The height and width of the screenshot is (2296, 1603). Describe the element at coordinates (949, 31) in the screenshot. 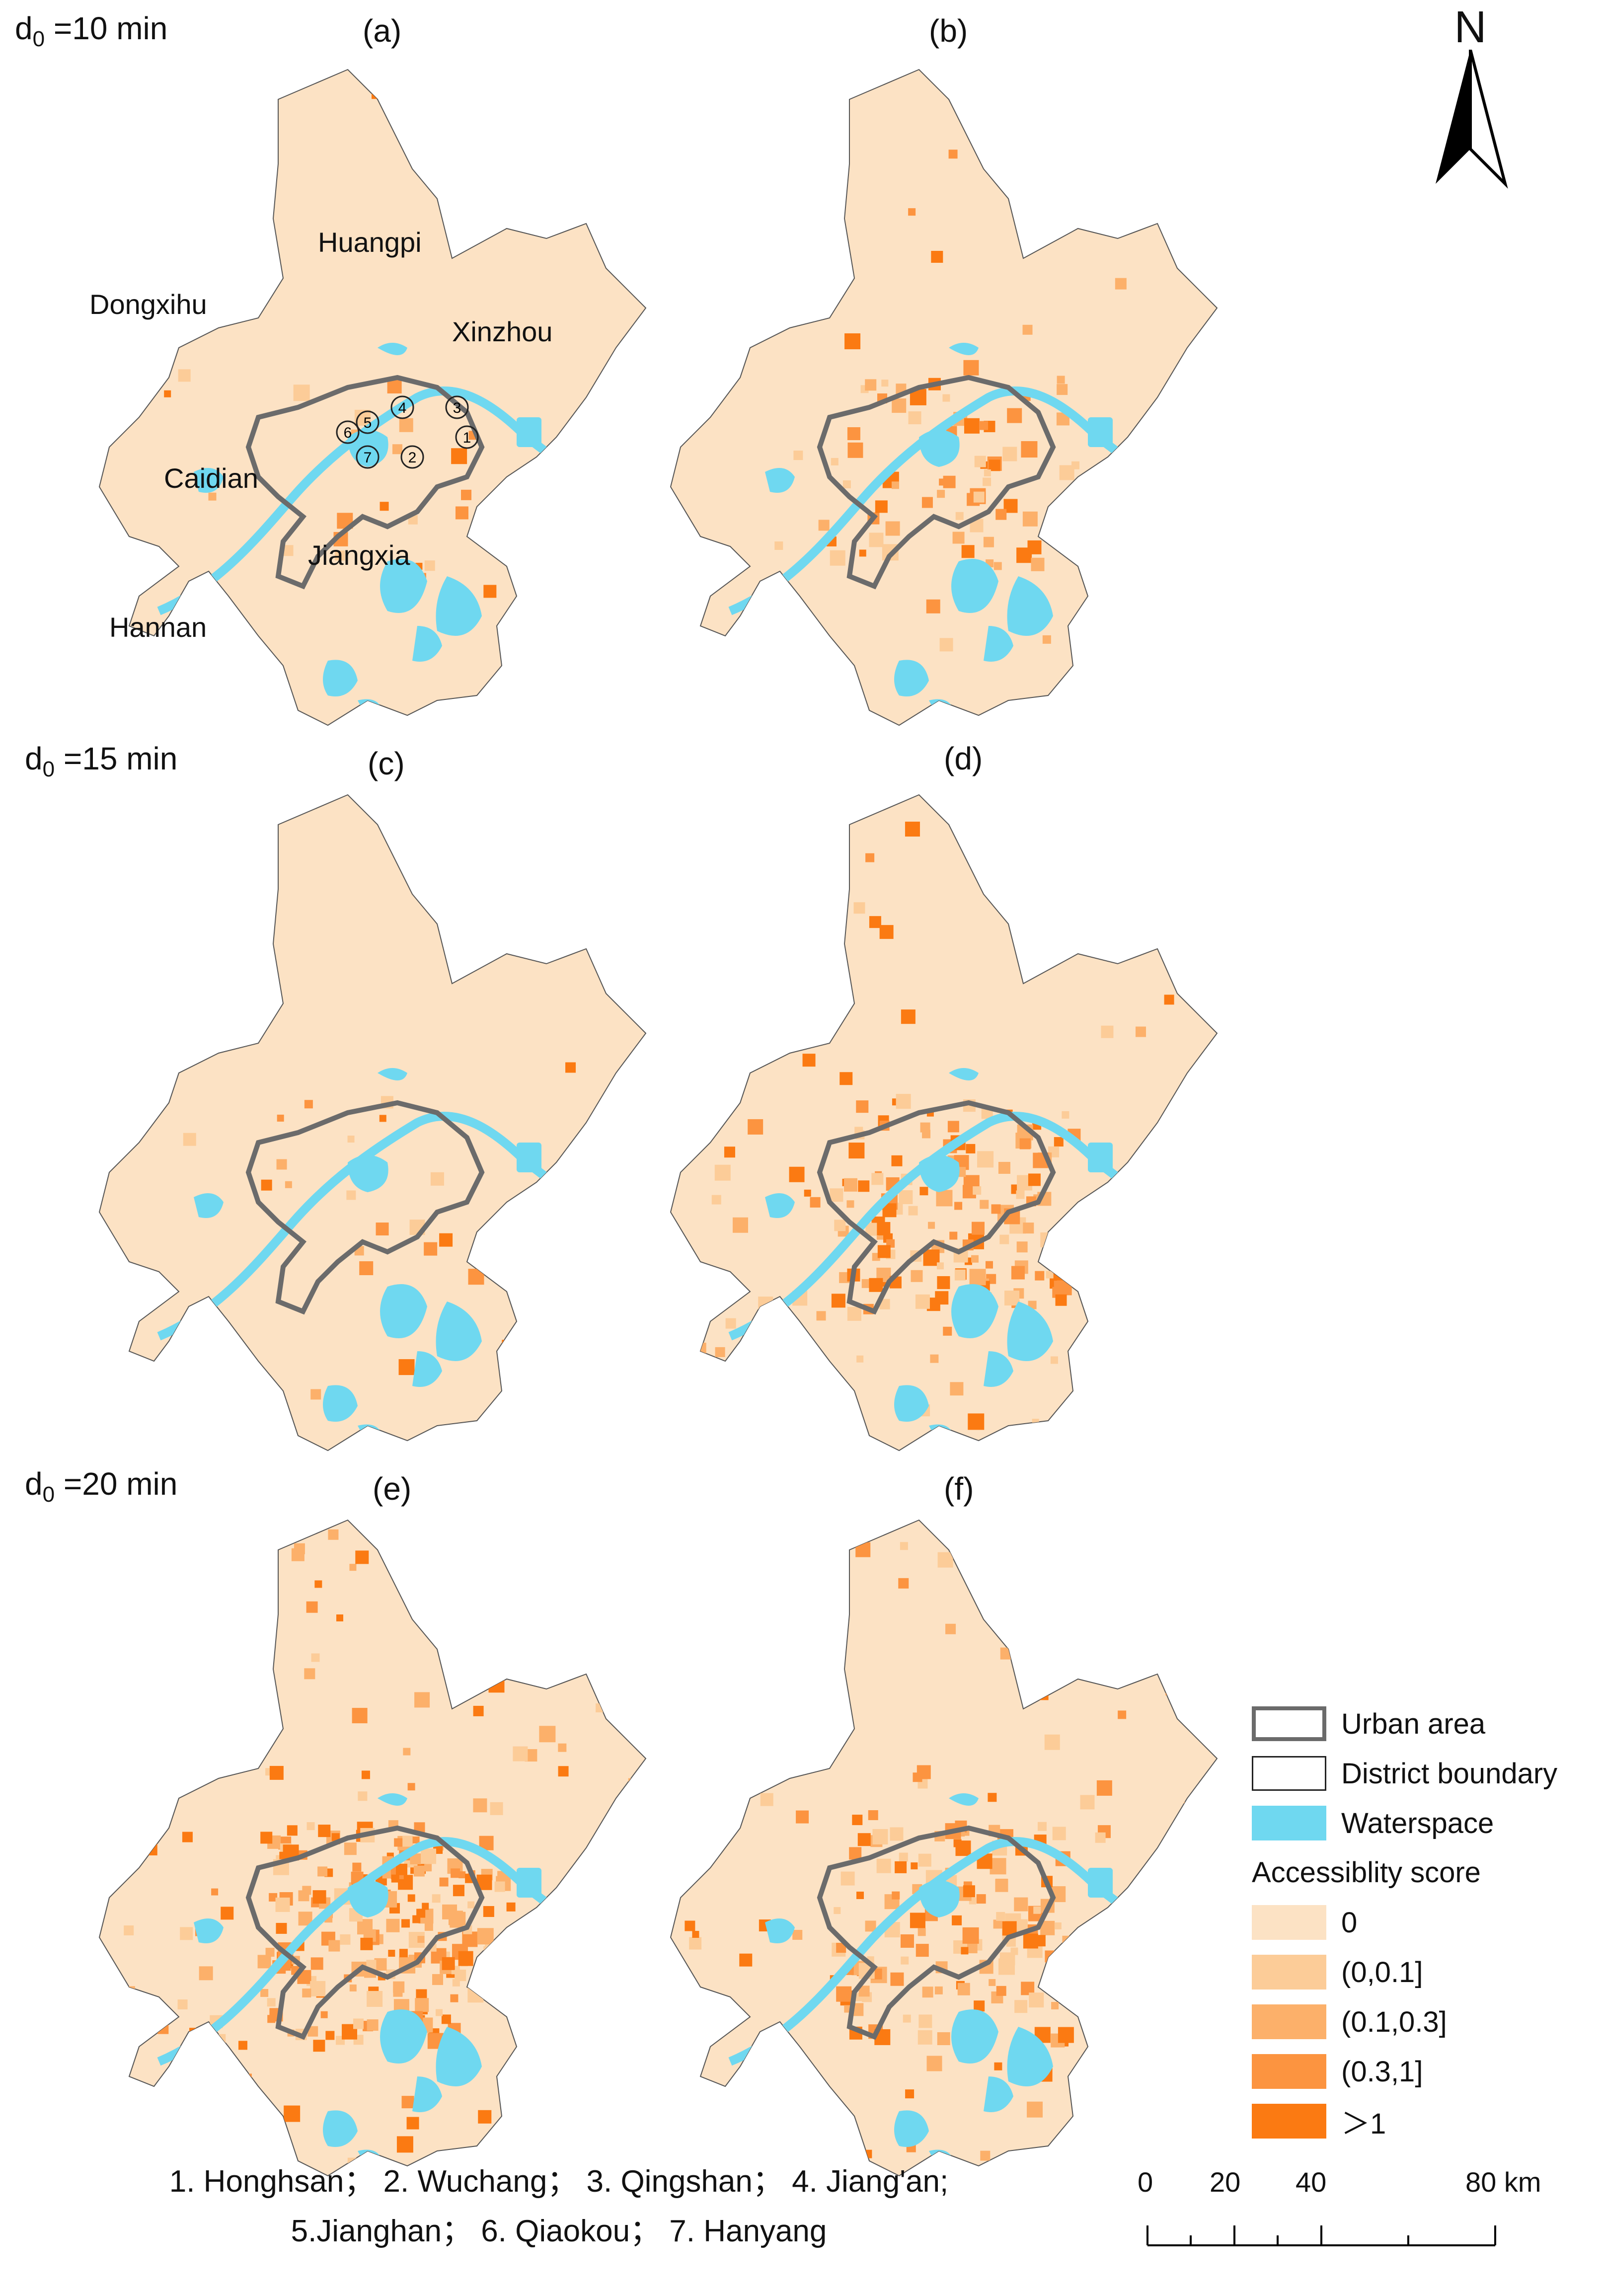

I see `panel-label-b: (b)` at that location.